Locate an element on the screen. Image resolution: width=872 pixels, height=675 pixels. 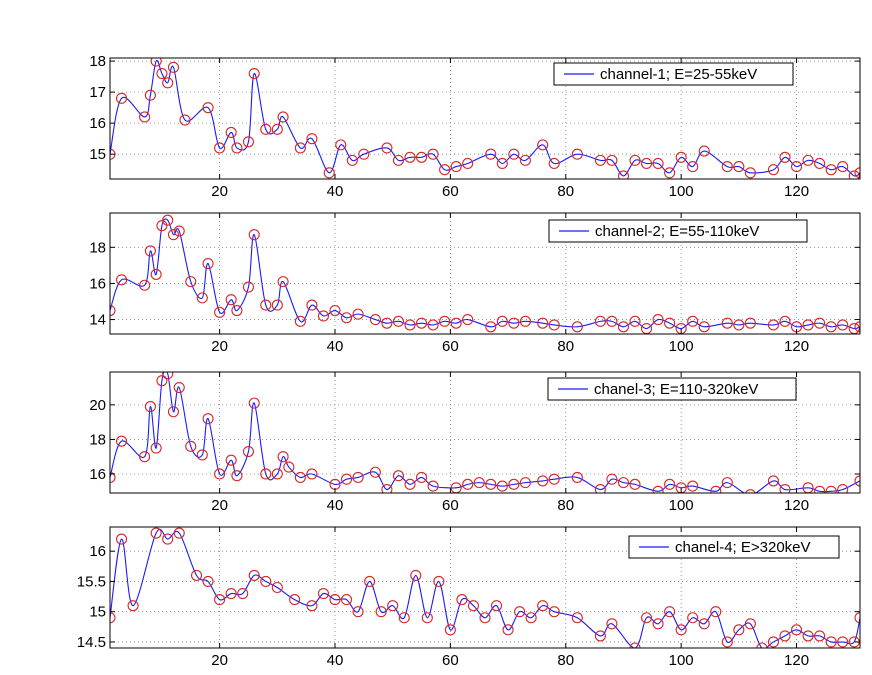
y-tick-label: 14 is located at coordinates (97, 320).